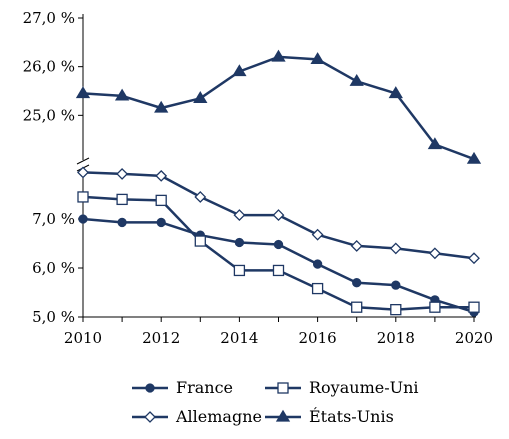 This screenshot has height=439, width=509. Describe the element at coordinates (396, 338) in the screenshot. I see `x-tick-label: 2018` at that location.